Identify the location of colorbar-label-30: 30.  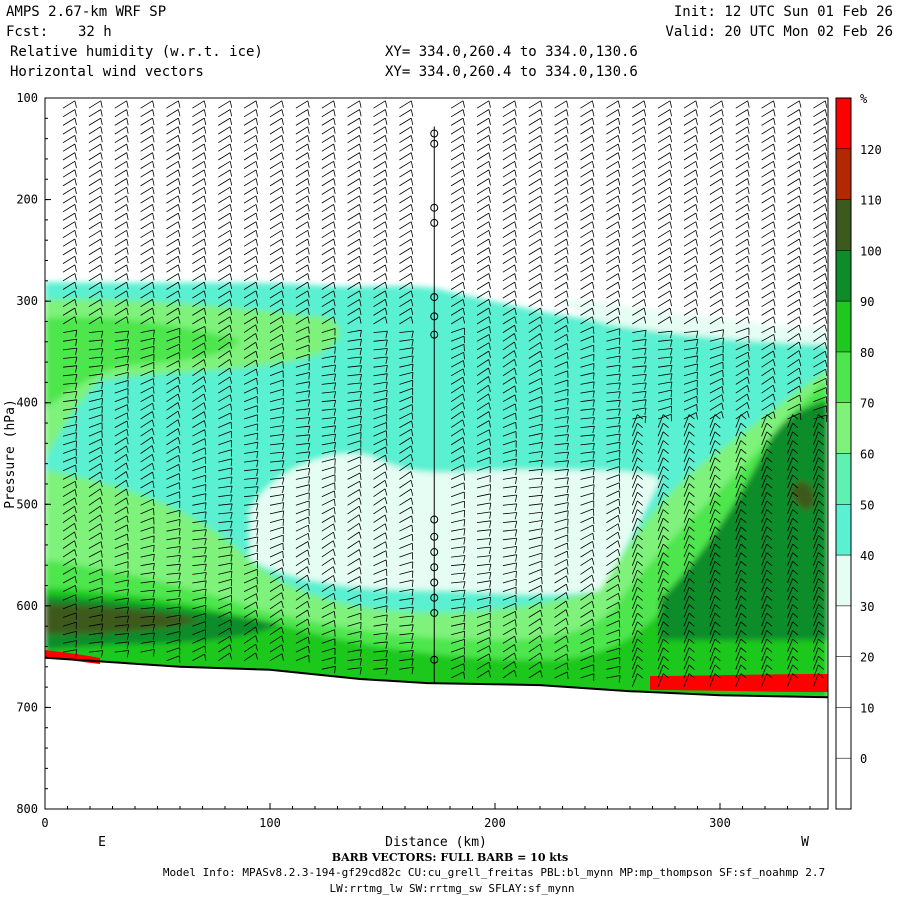
(867, 607).